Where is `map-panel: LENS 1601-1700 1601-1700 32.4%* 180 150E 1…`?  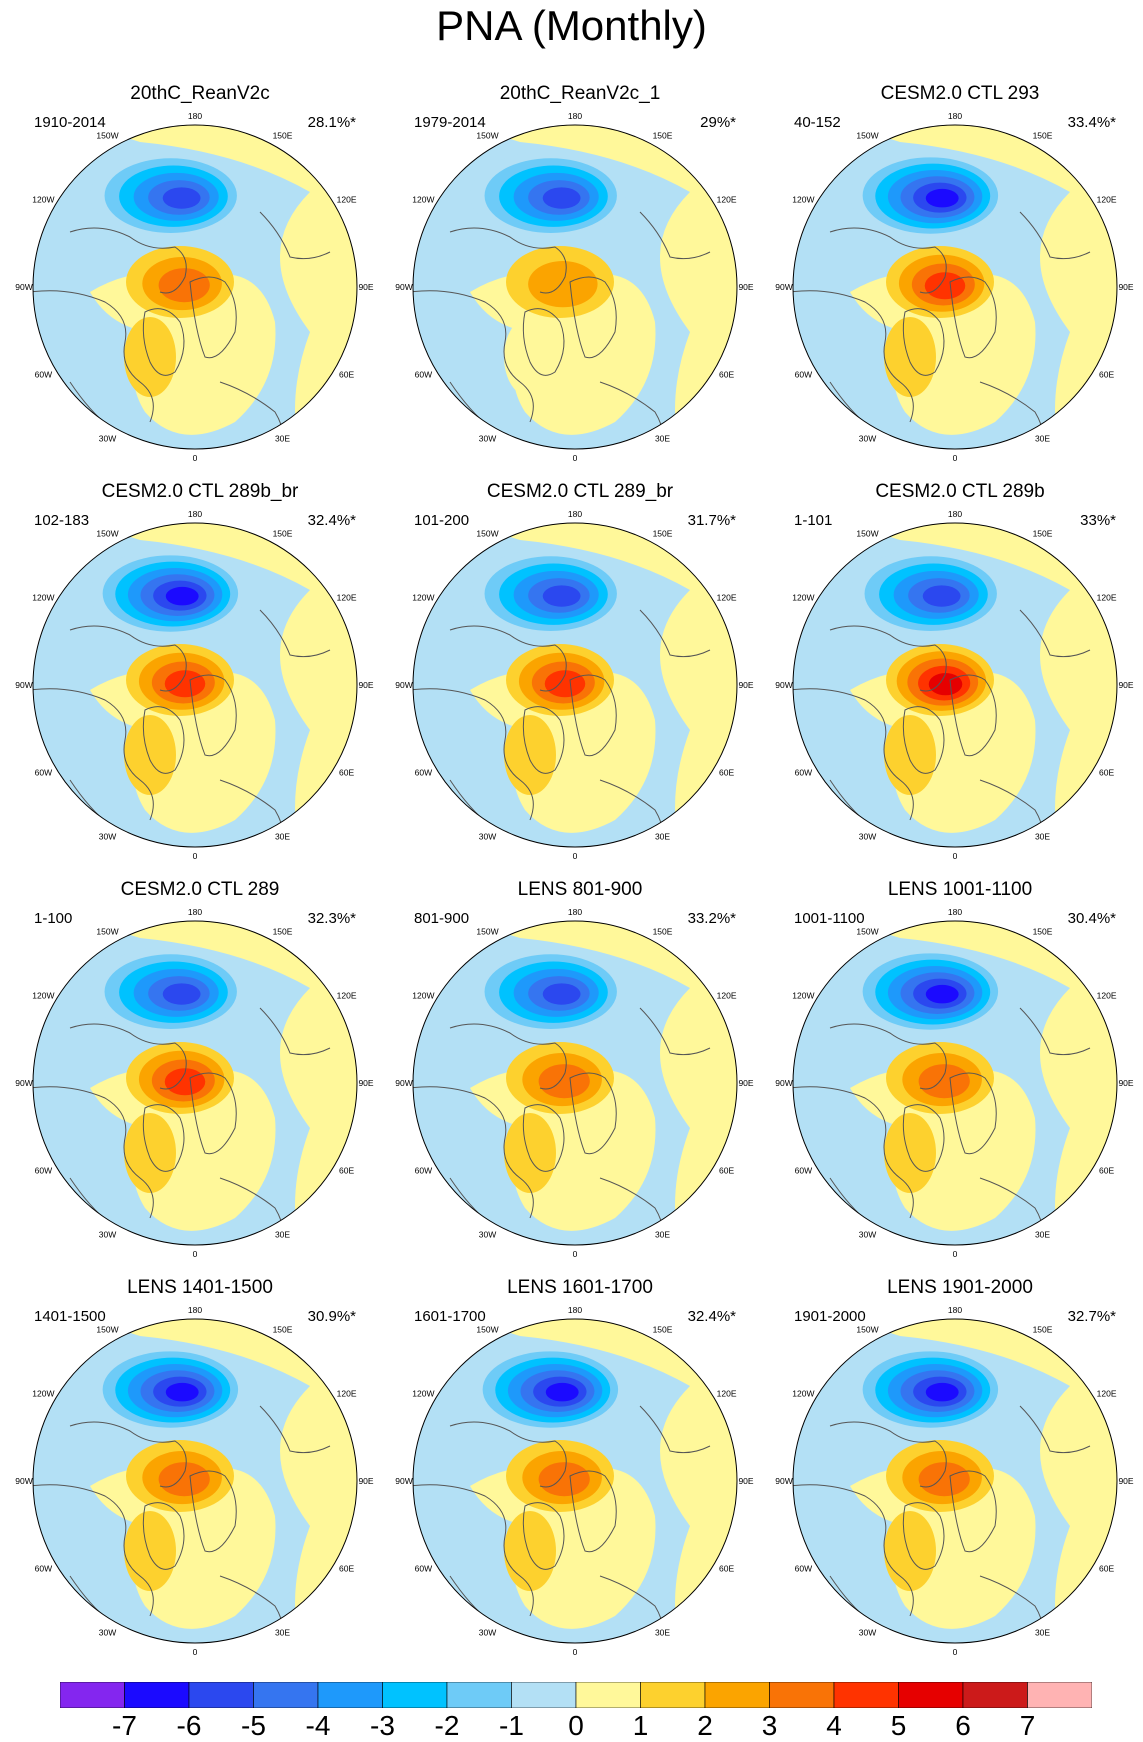
map-panel: LENS 1601-1700 1601-1700 32.4%* 180 150E 1… is located at coordinates (580, 1476).